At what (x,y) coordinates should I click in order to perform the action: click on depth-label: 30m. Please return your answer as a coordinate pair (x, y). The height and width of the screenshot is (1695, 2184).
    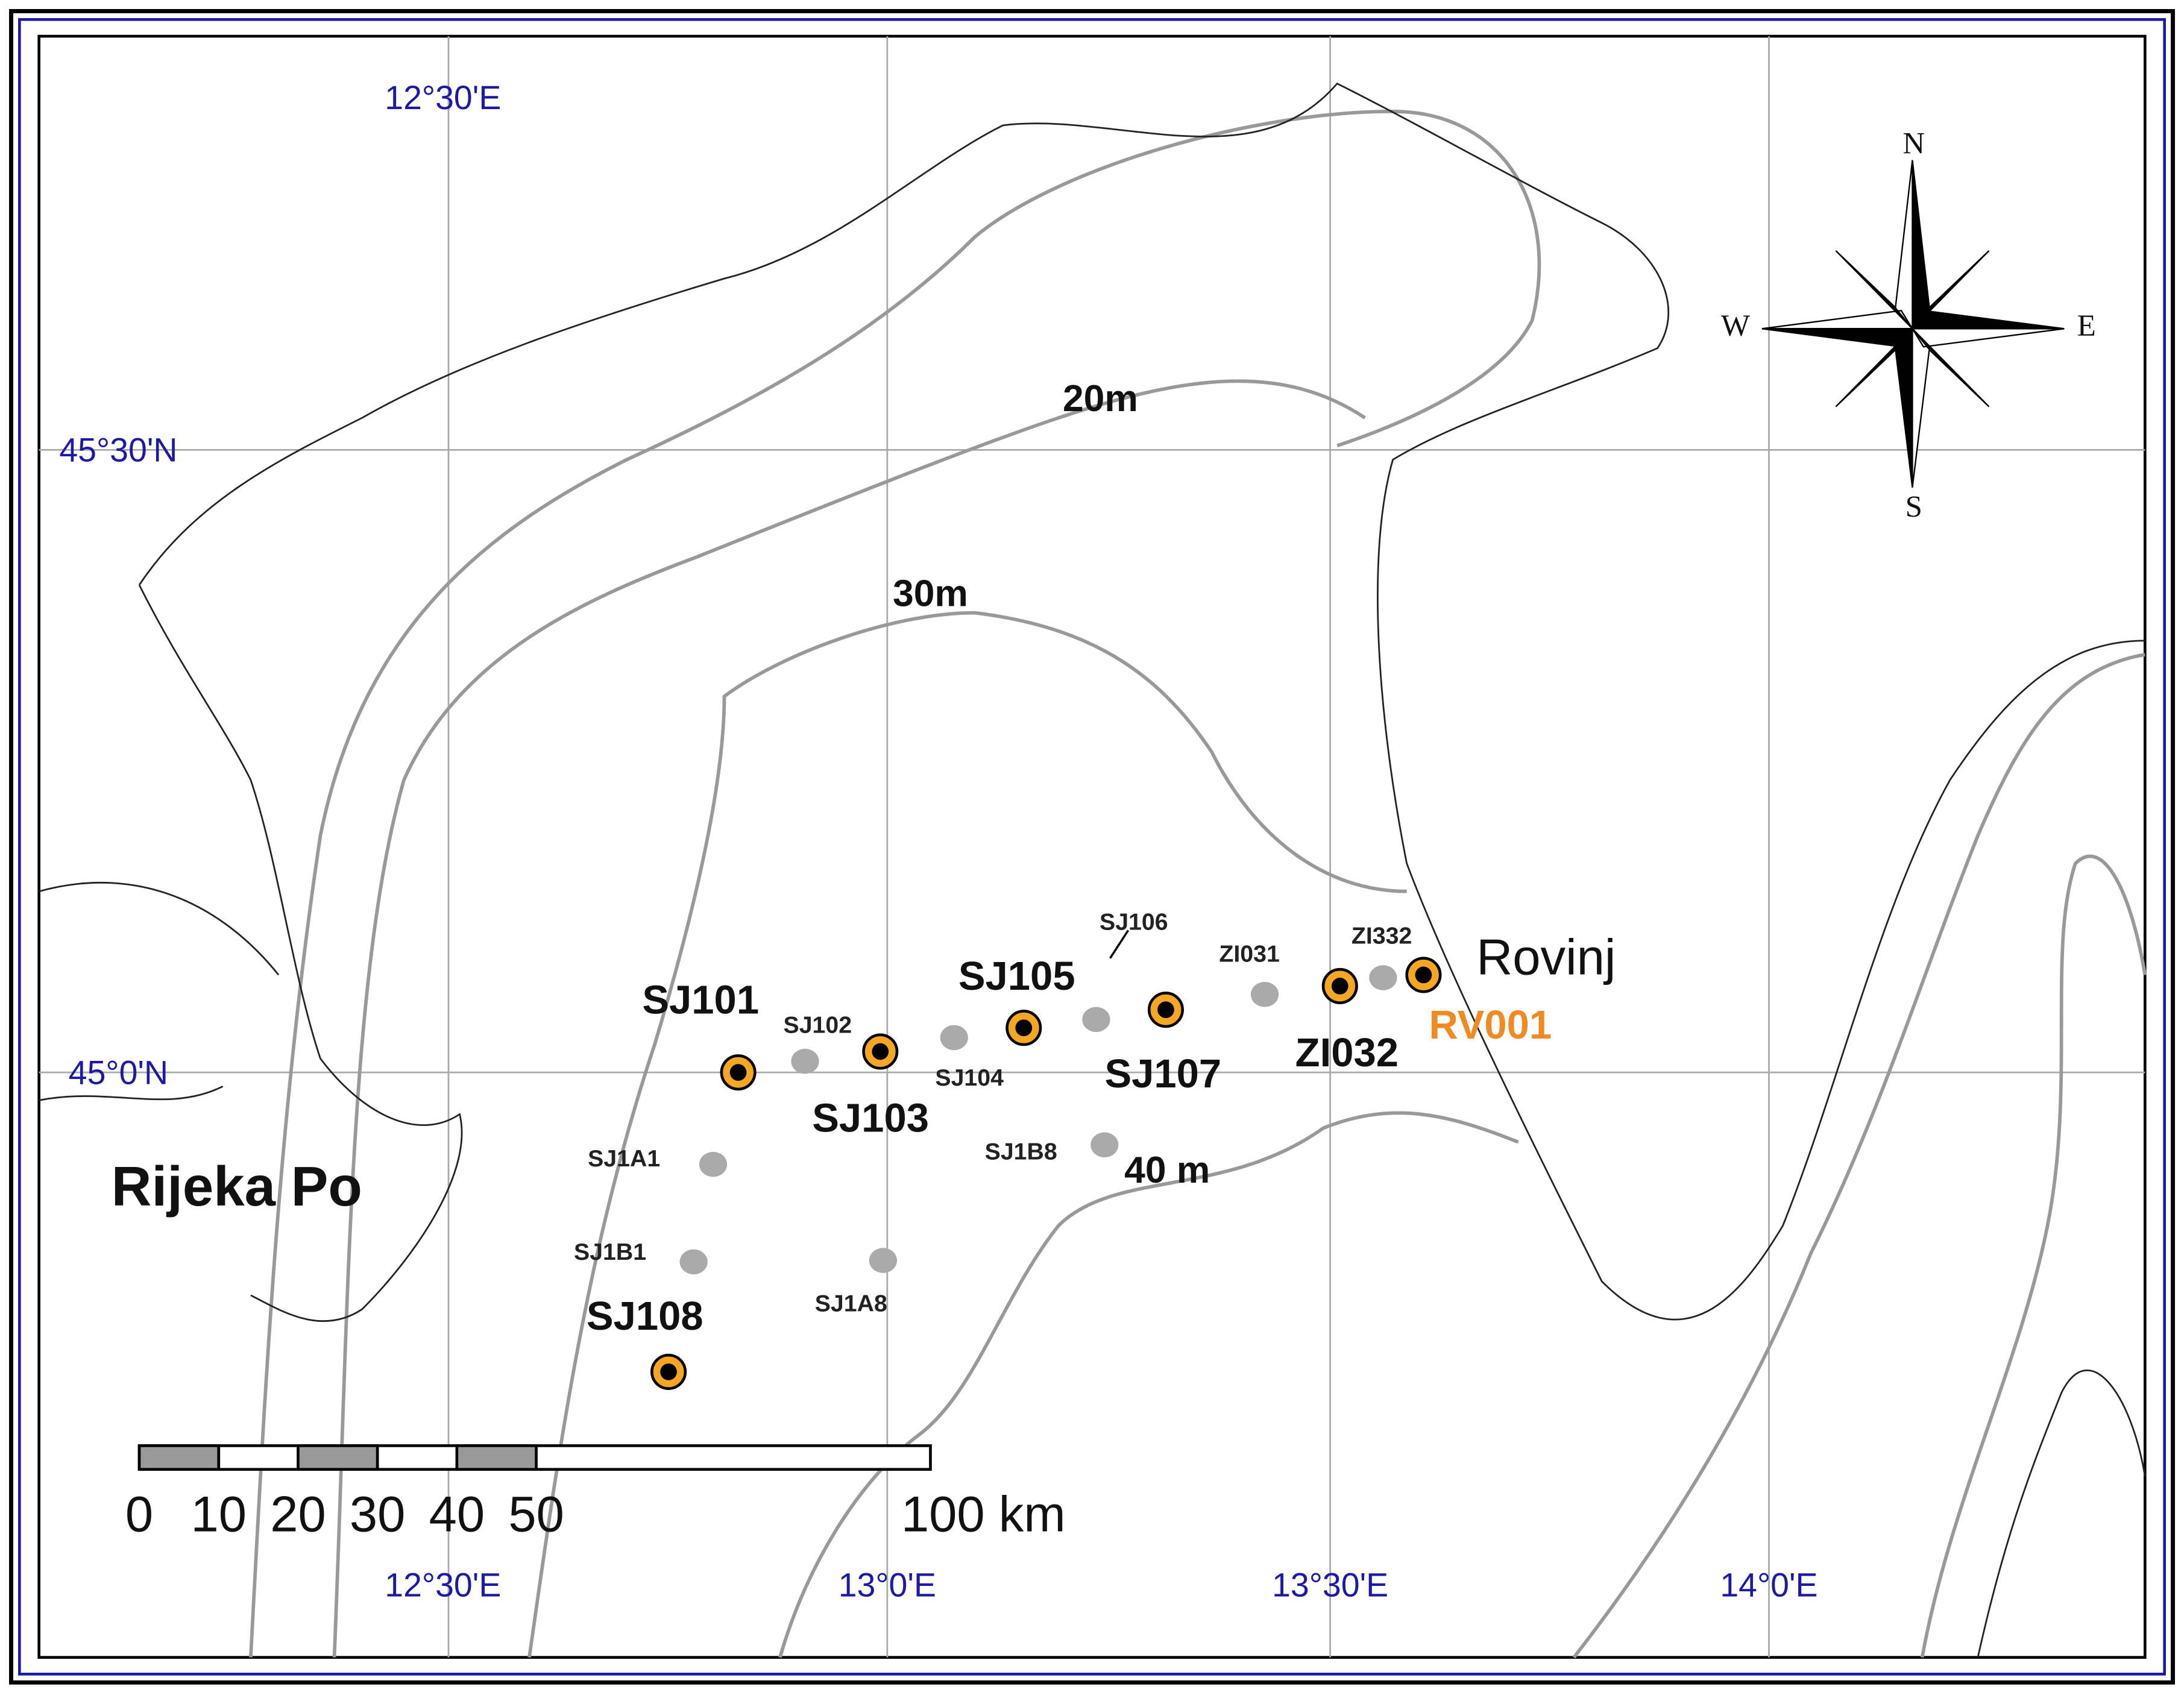
    Looking at the image, I should click on (930, 593).